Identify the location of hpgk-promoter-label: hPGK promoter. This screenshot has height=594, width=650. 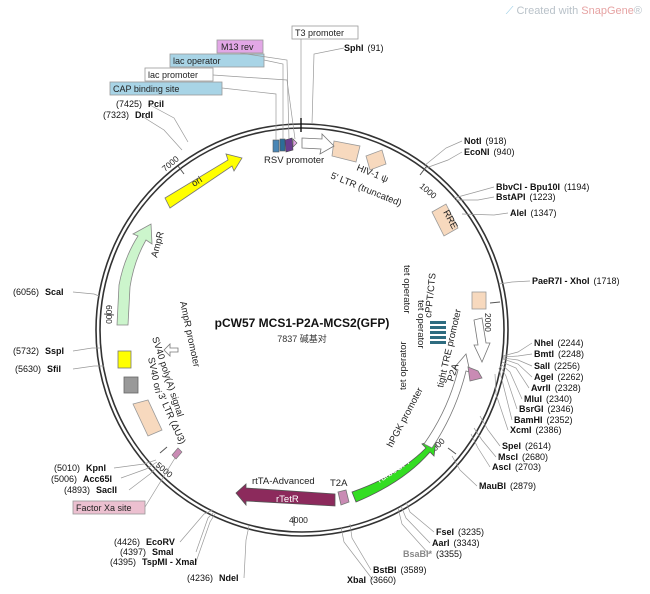
(405, 417).